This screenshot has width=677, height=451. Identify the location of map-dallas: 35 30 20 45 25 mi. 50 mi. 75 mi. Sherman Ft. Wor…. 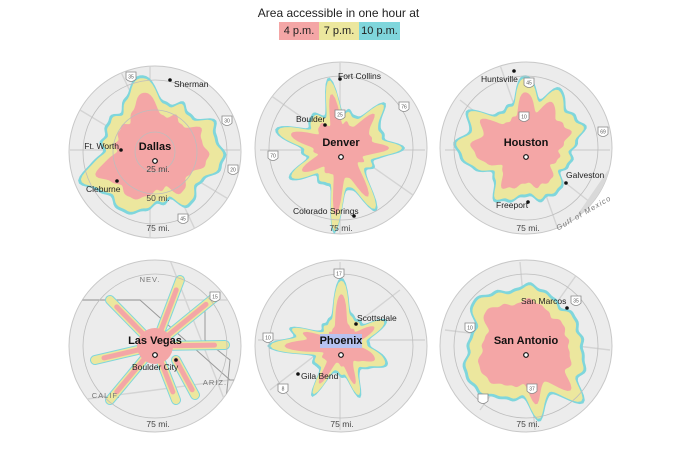
(155, 152).